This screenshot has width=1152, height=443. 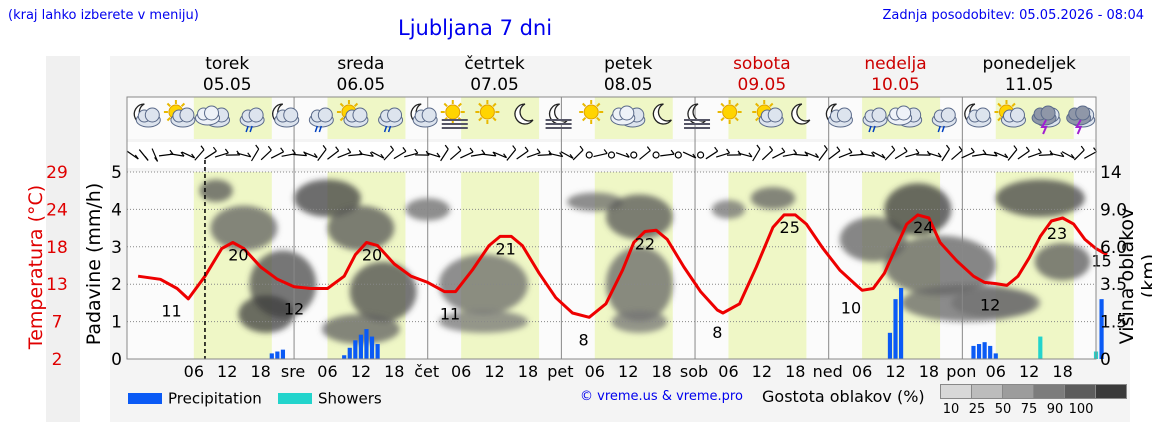 I want to click on temperature-label: 22, so click(x=645, y=243).